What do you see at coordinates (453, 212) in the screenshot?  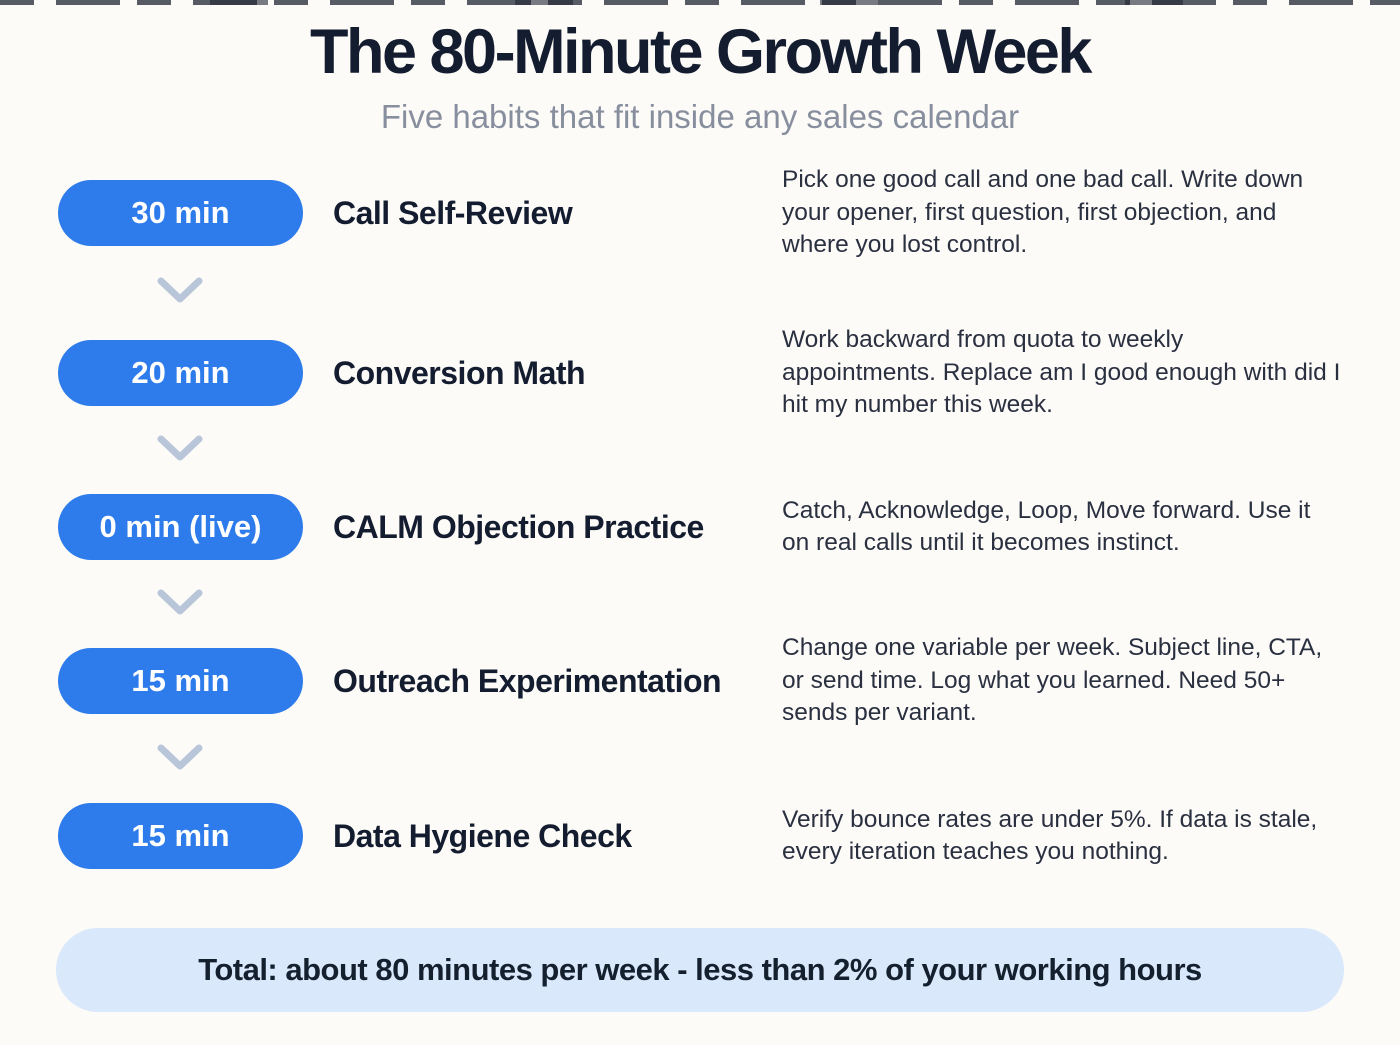 I see `habit-title: Call Self-Review` at bounding box center [453, 212].